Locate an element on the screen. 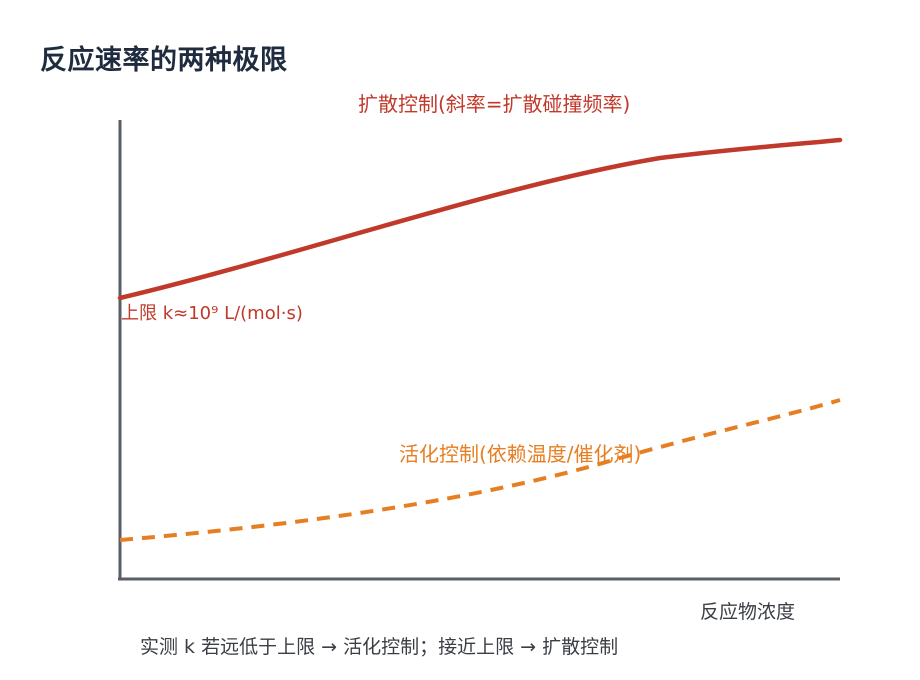 This screenshot has width=920, height=680. diagram-title: 反应速率的两种极限 is located at coordinates (164, 60).